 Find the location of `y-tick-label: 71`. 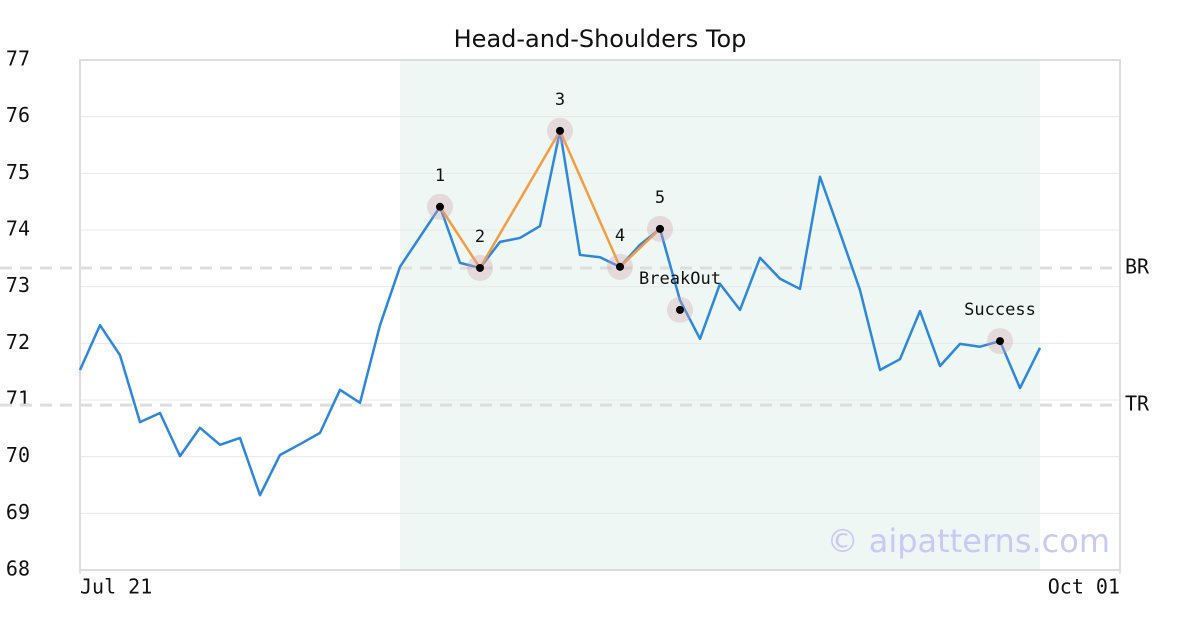

y-tick-label: 71 is located at coordinates (18, 399).